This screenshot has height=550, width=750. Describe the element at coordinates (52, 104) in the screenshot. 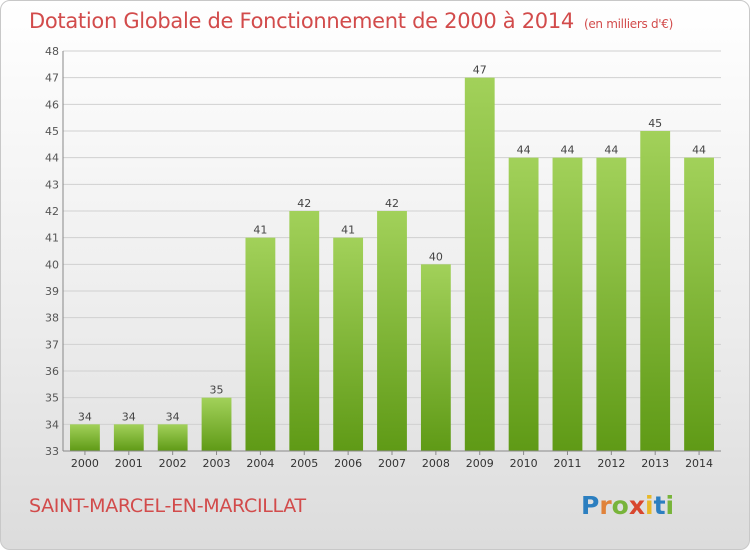

I see `y-tick-label: 46` at that location.